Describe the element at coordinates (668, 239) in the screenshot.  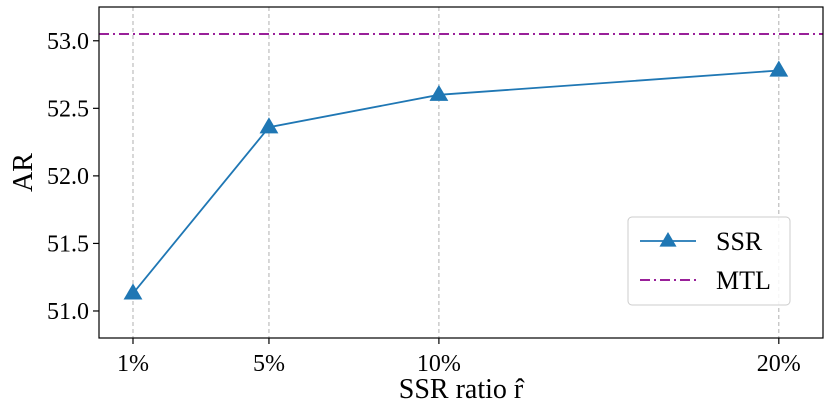
I see `legend-marker-ssr` at that location.